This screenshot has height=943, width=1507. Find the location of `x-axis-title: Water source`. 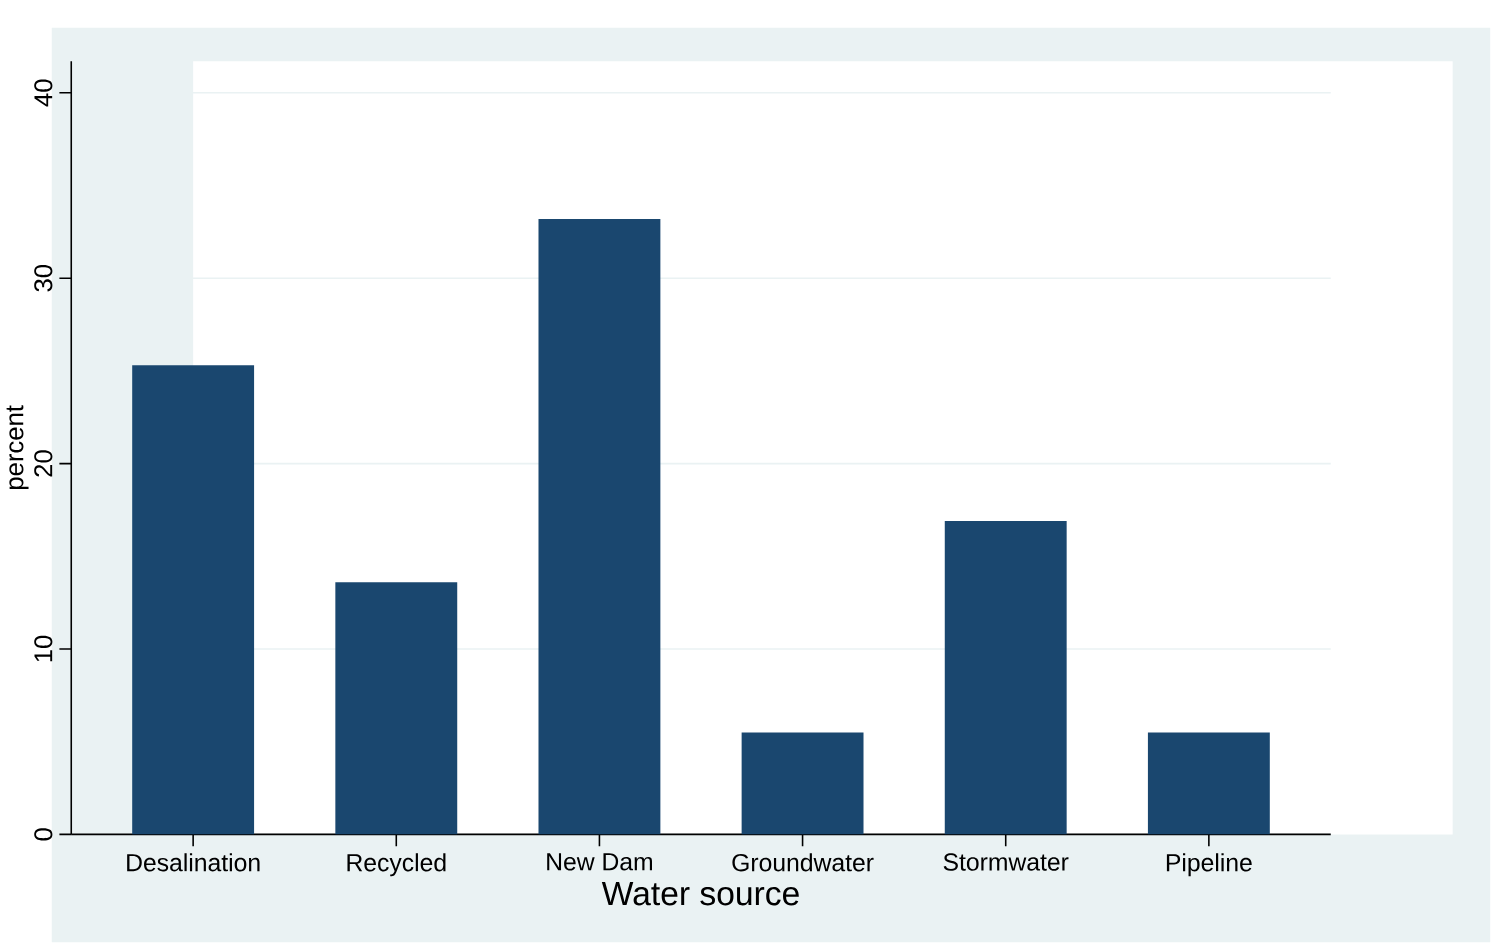

x-axis-title: Water source is located at coordinates (700, 893).